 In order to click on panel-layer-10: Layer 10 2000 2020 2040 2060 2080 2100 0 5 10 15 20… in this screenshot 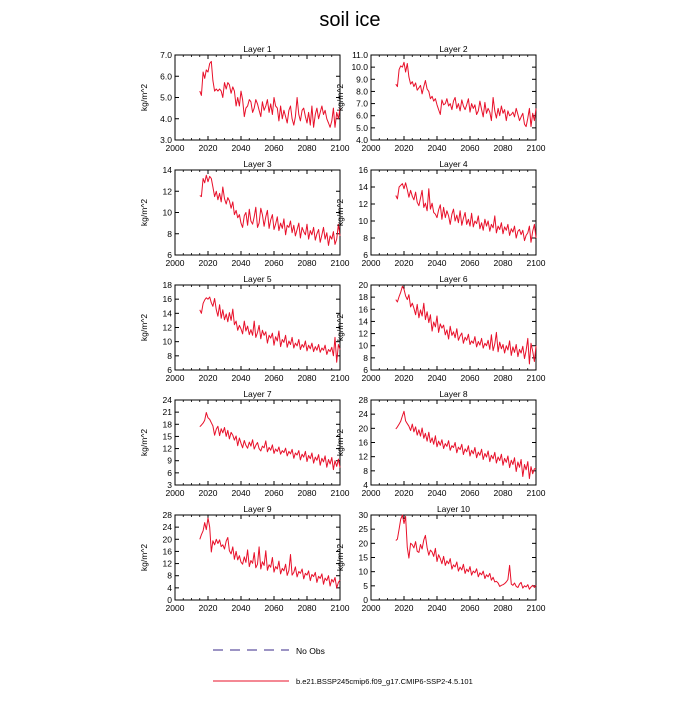, I will do `click(440, 558)`.